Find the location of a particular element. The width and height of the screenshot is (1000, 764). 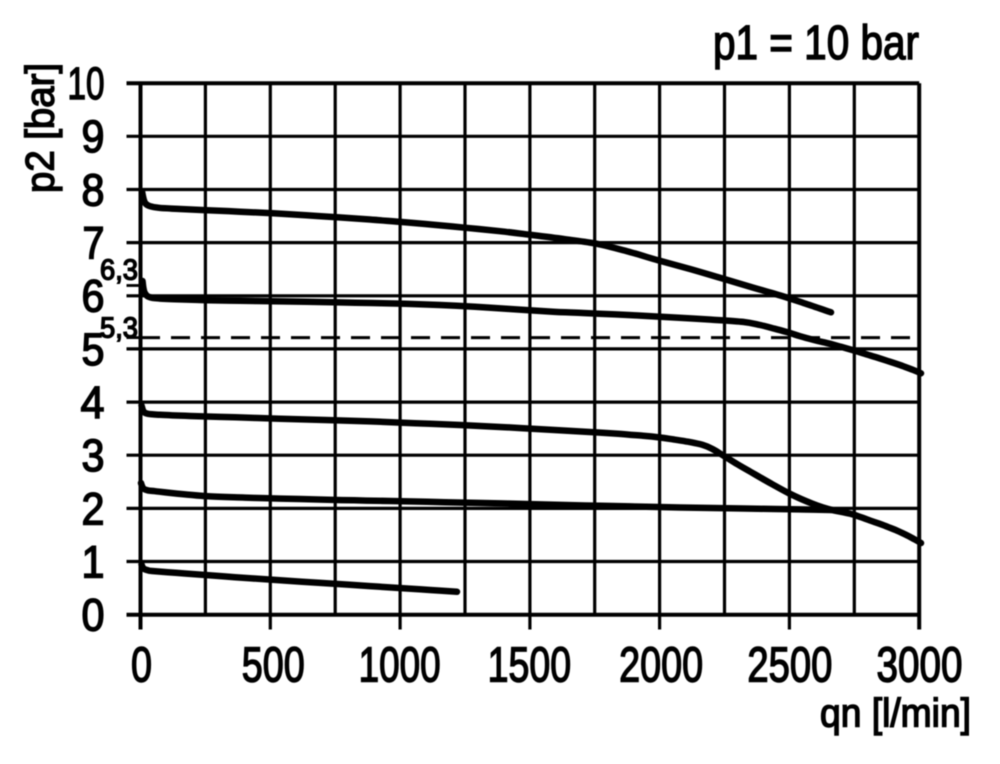

svg-text: 3 is located at coordinates (93, 455).